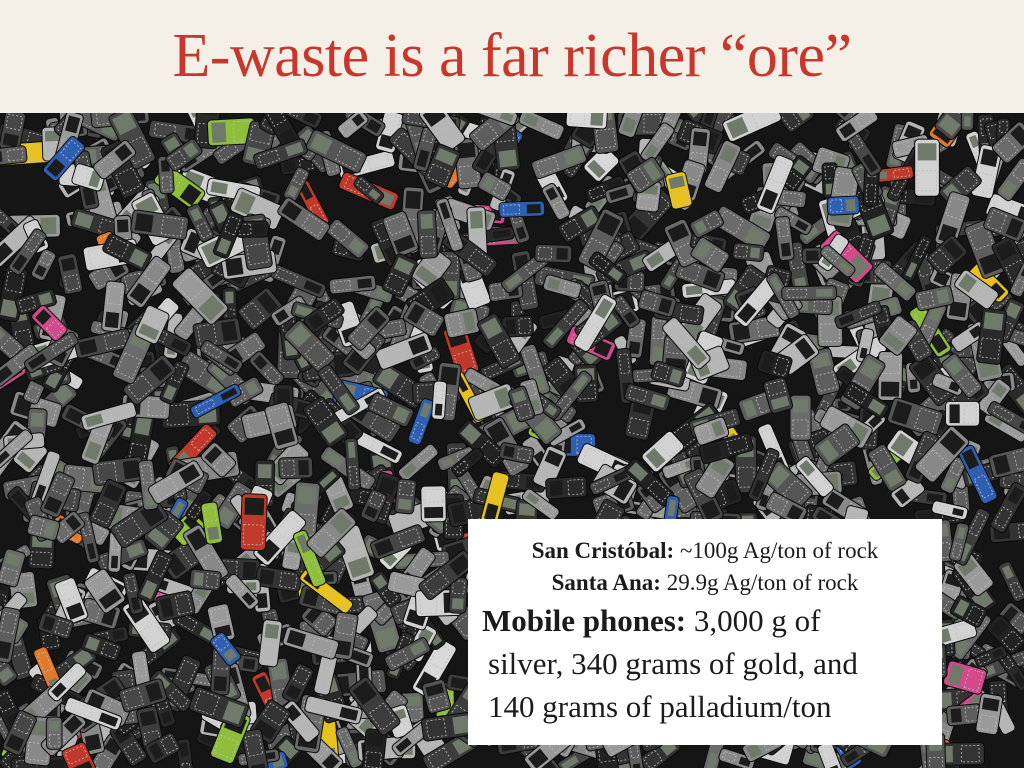 This screenshot has height=768, width=1024. I want to click on callout-line-mobile-phones: Mobile phones: 3,000 g of, so click(705, 620).